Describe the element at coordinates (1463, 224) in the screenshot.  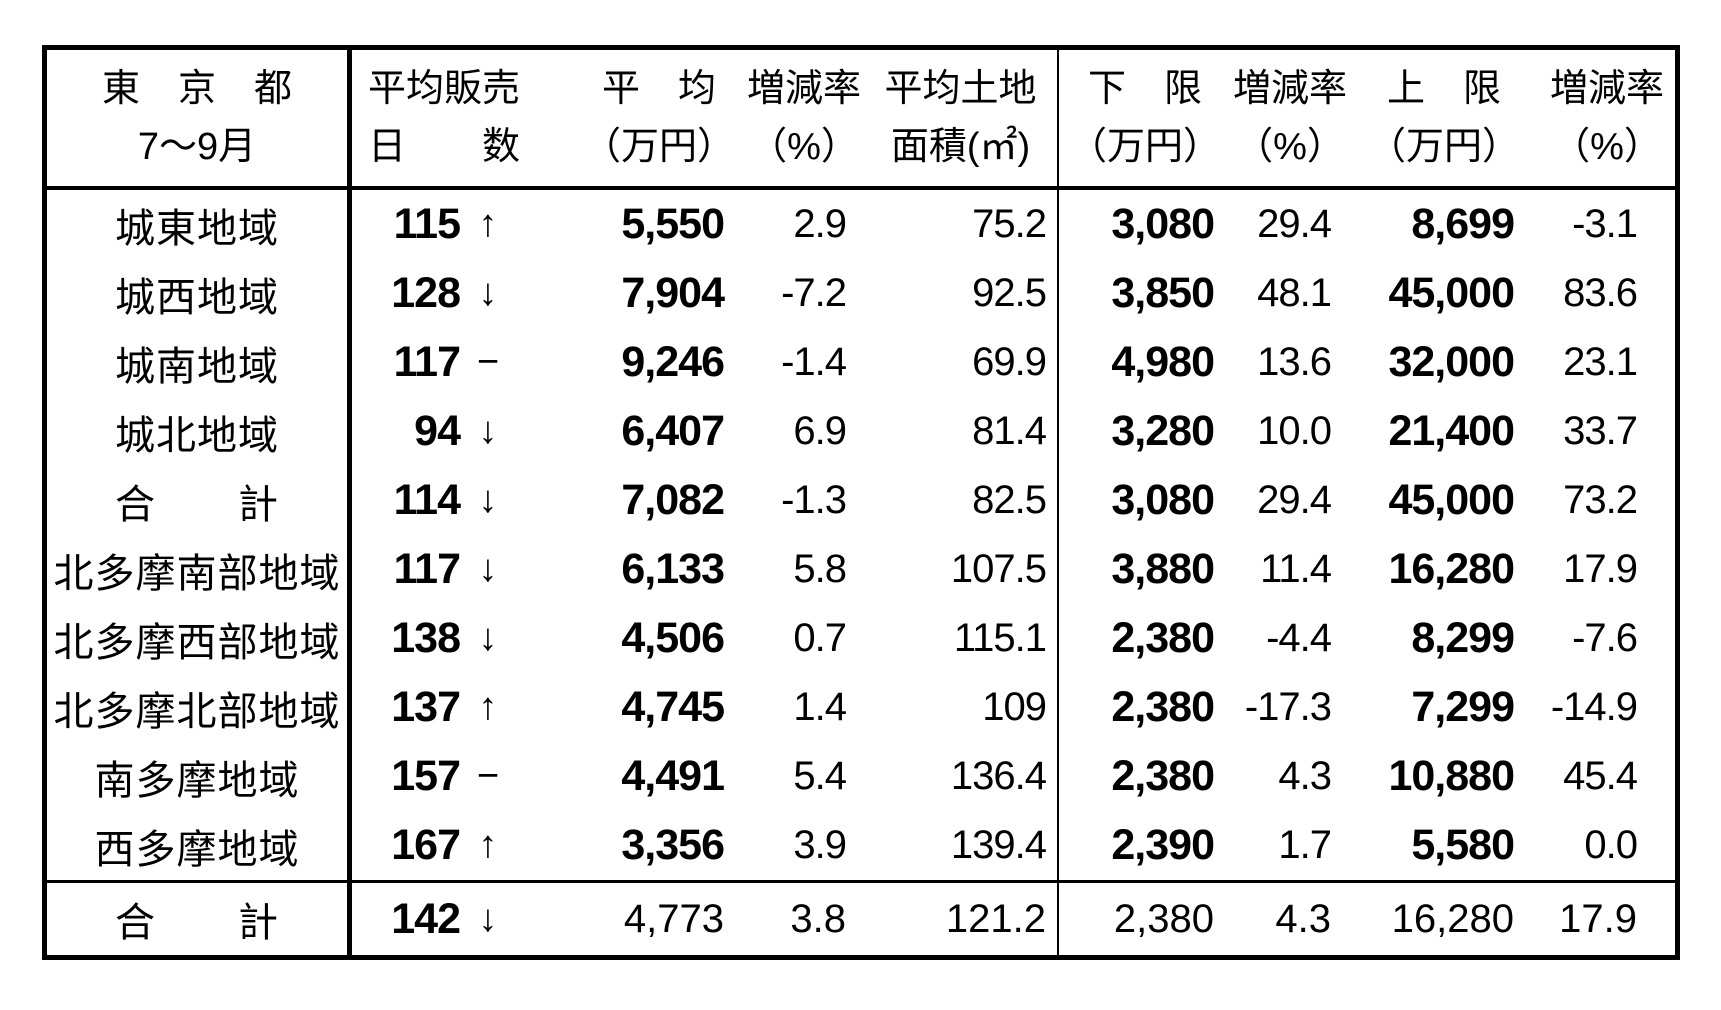
I see `upper-limit-value: 8,699` at that location.